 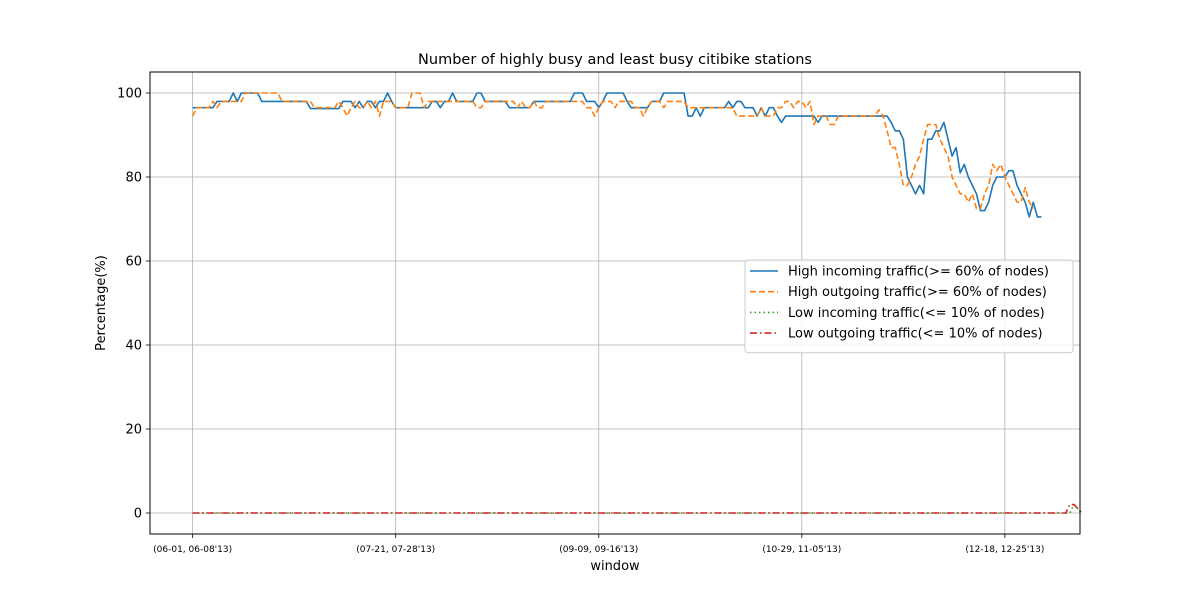 What do you see at coordinates (133, 304) in the screenshot?
I see `y-axis-ticks: 0 20 40 60 80 100` at bounding box center [133, 304].